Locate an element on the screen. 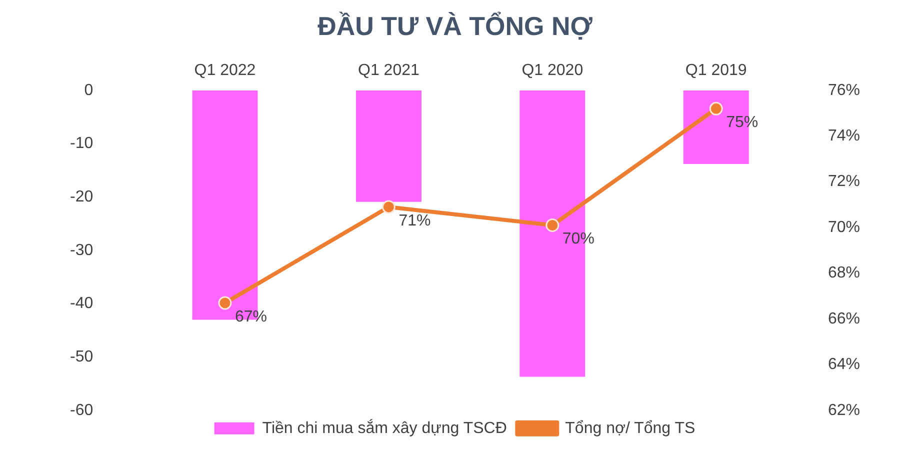 This screenshot has height=470, width=900. y-tick-label: -50 is located at coordinates (82, 357).